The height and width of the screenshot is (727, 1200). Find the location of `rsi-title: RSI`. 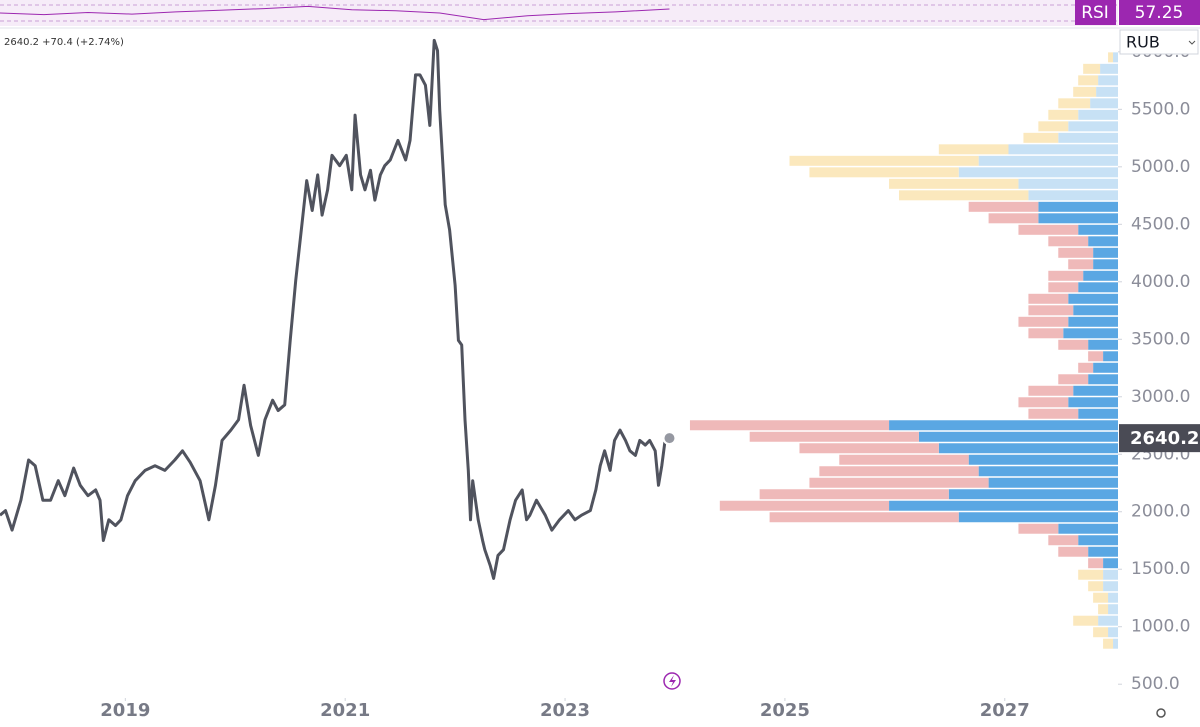

rsi-title: RSI is located at coordinates (1095, 13).